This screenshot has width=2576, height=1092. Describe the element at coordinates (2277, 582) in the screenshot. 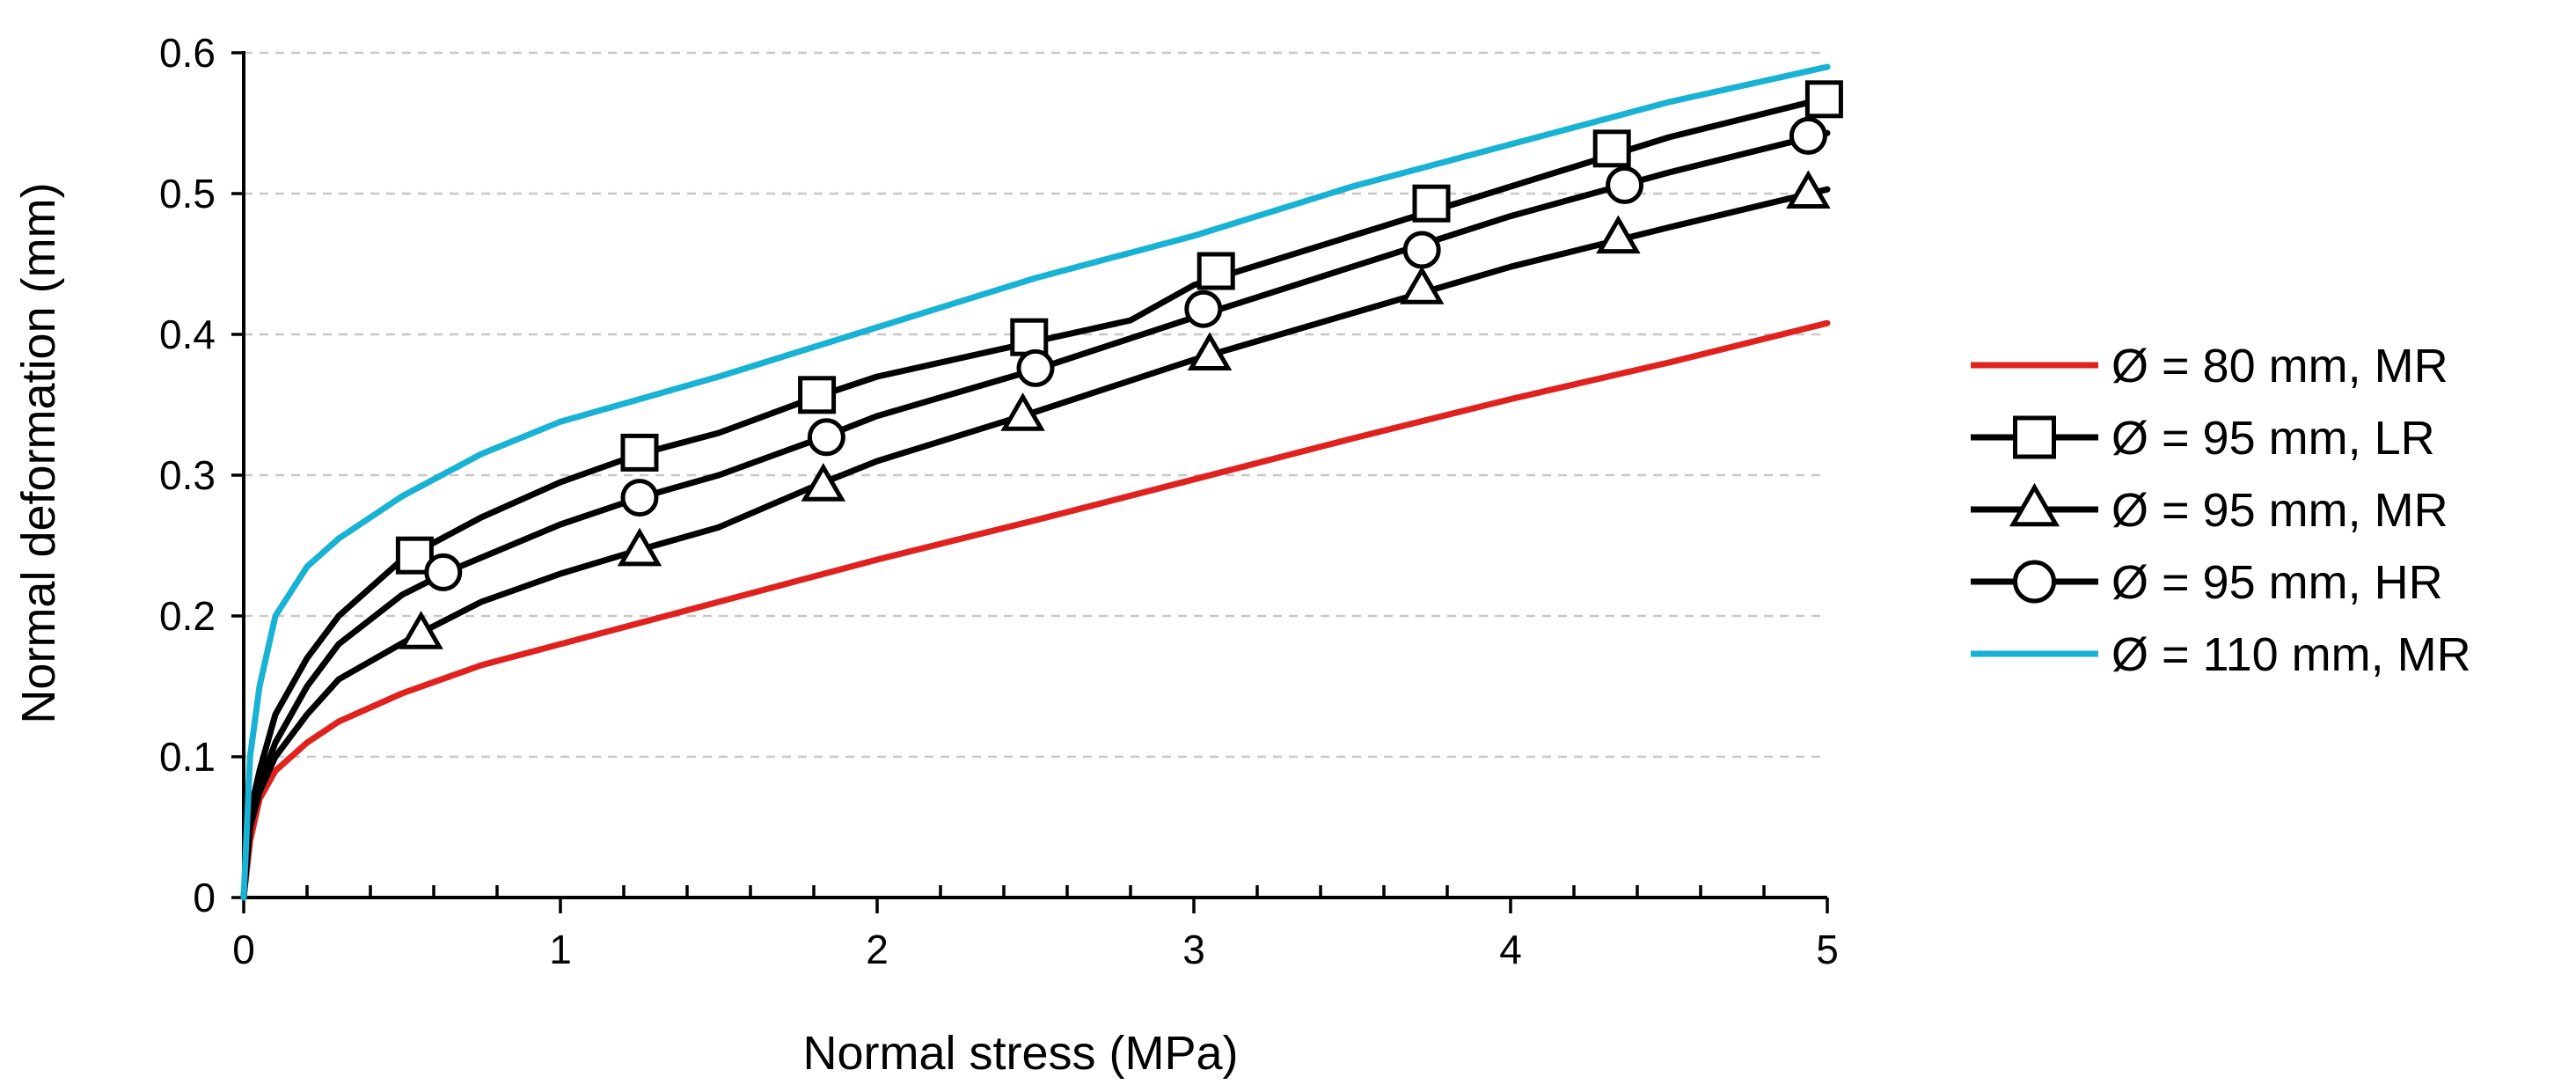

I see `legend-label: Ø = 95 mm, HR` at that location.